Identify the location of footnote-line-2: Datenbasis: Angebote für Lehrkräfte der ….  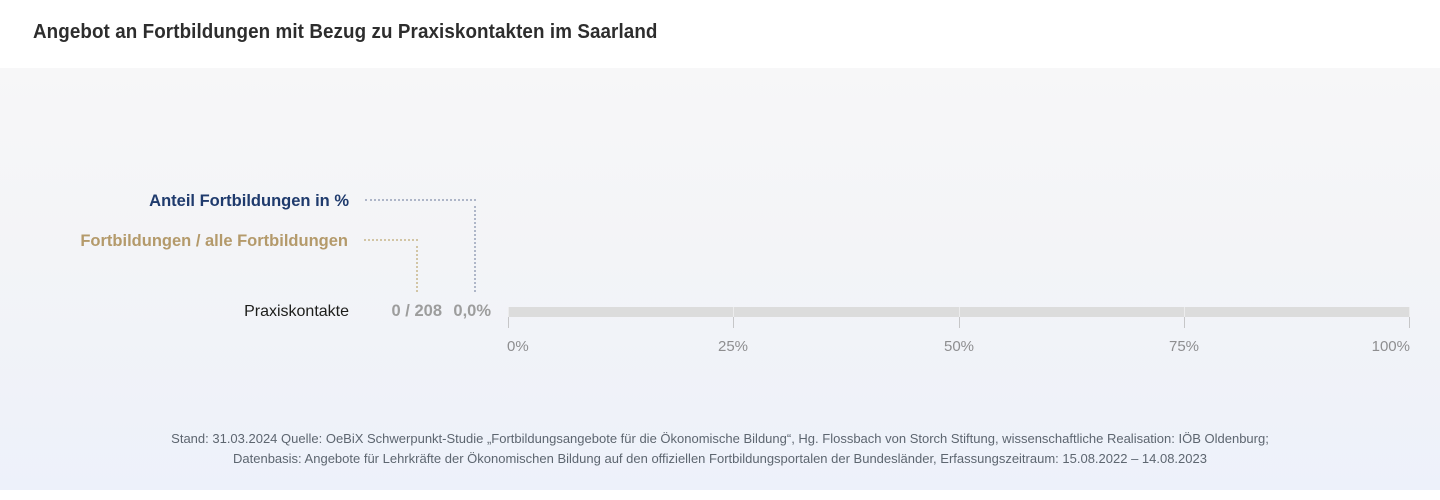
(720, 458).